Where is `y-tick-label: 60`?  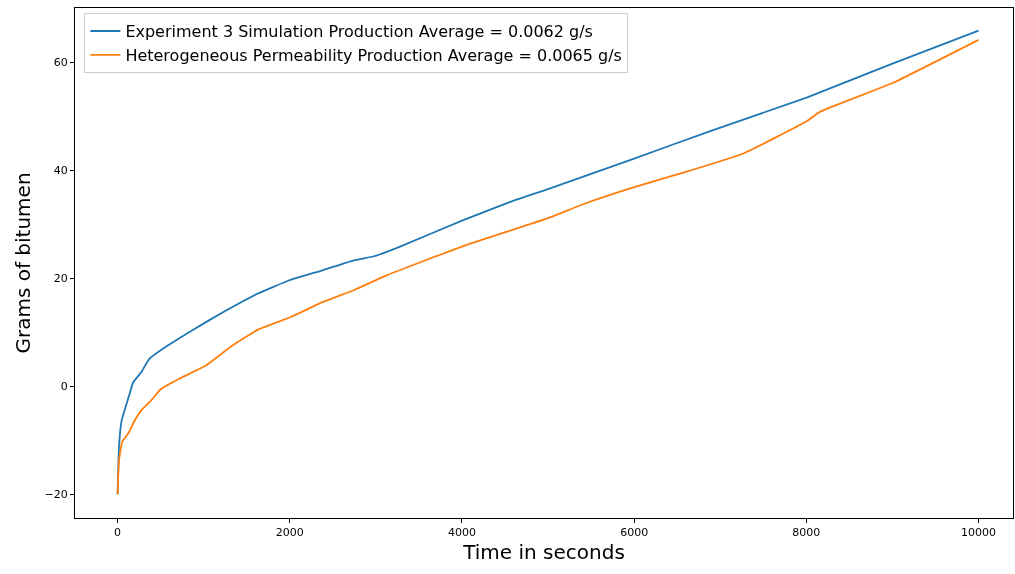 y-tick-label: 60 is located at coordinates (60, 63).